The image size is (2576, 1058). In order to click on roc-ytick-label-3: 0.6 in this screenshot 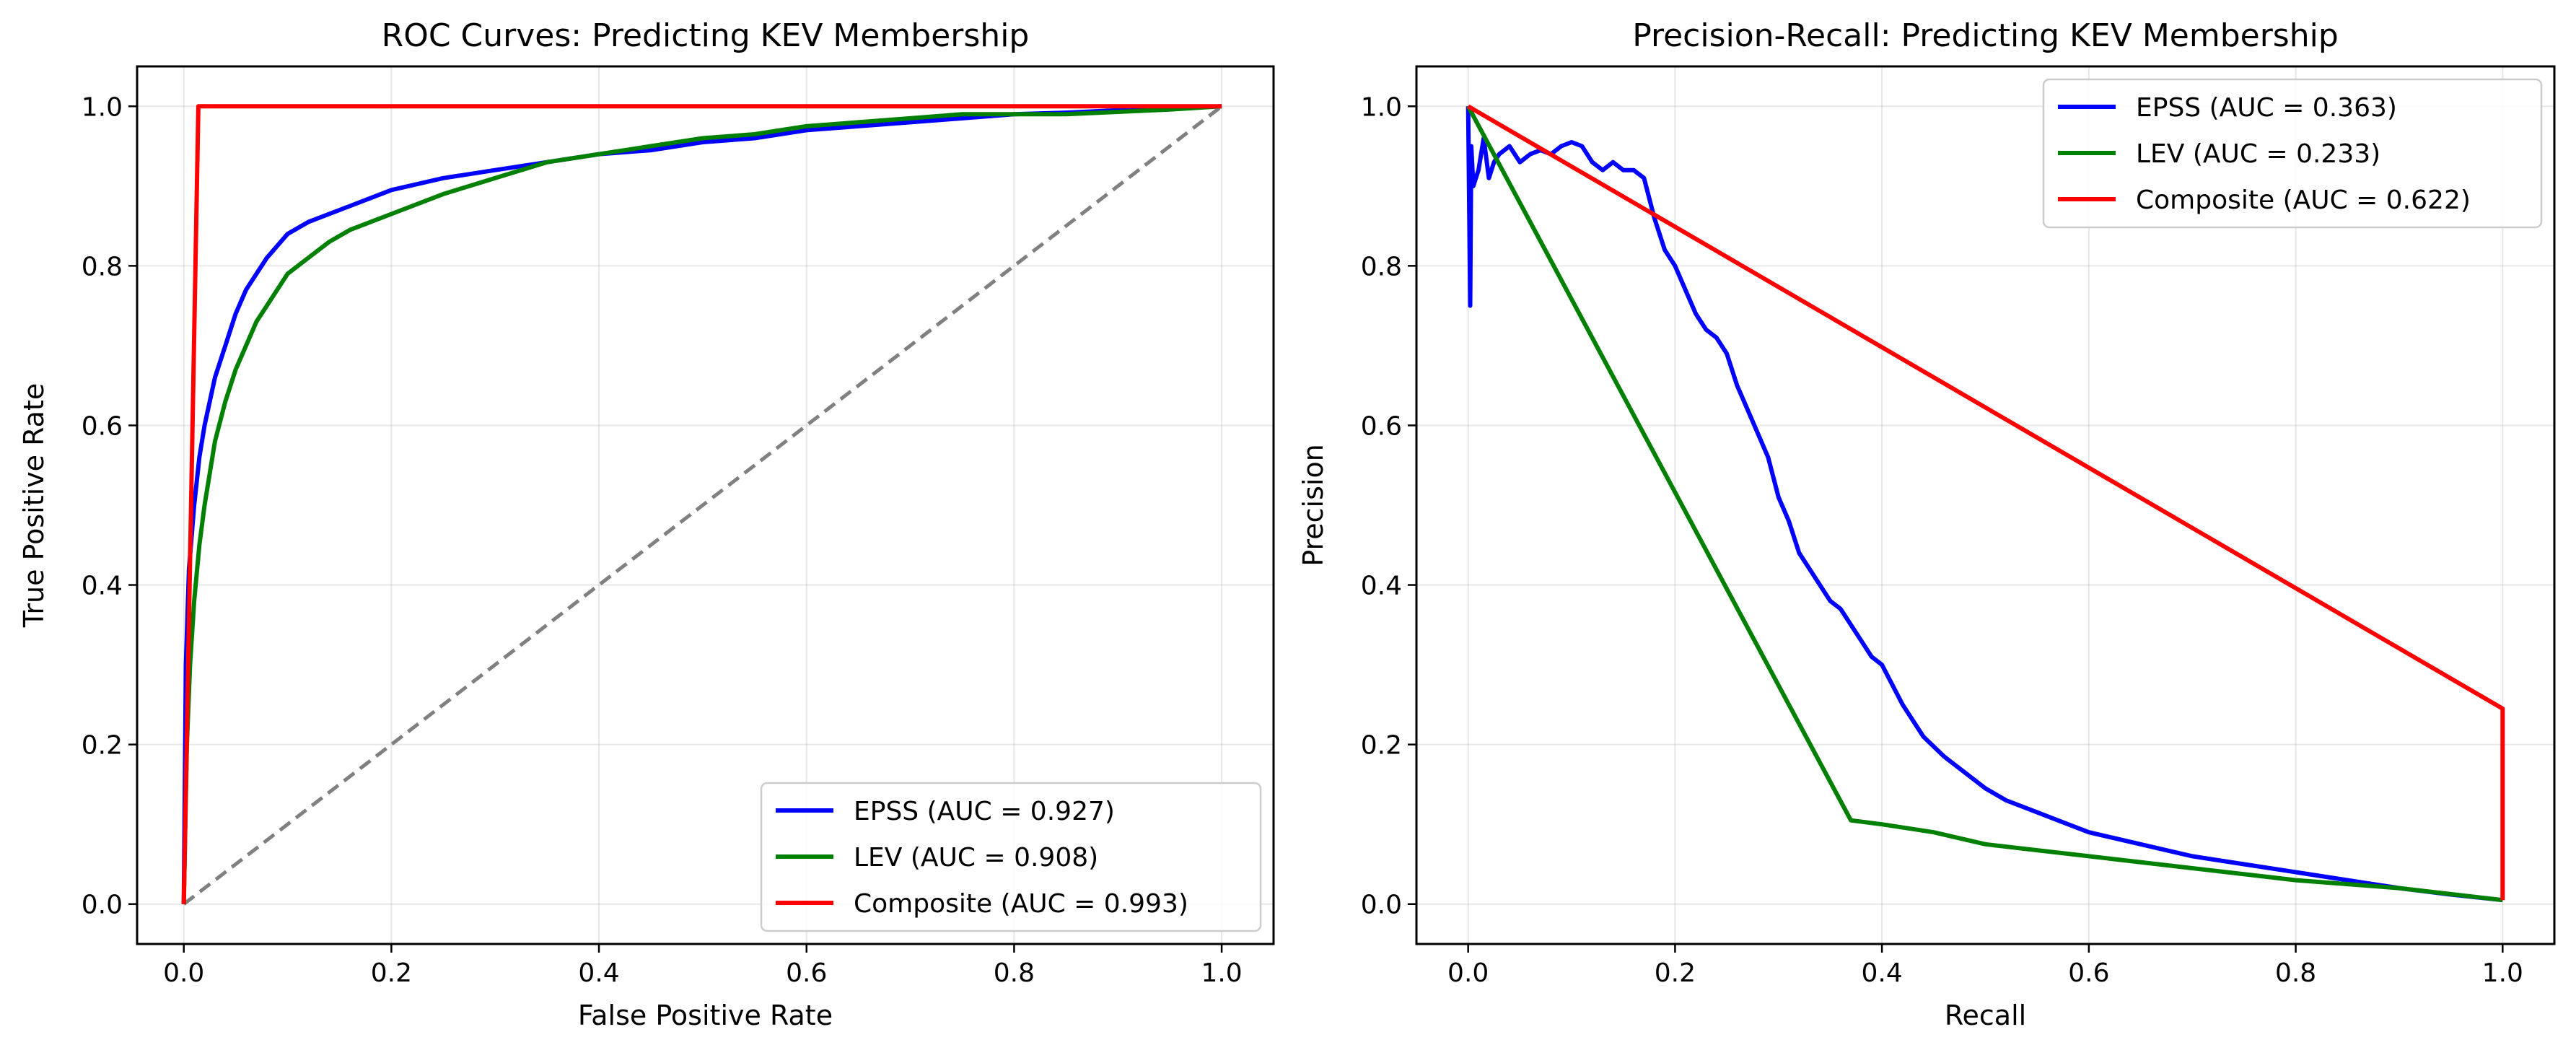, I will do `click(103, 426)`.